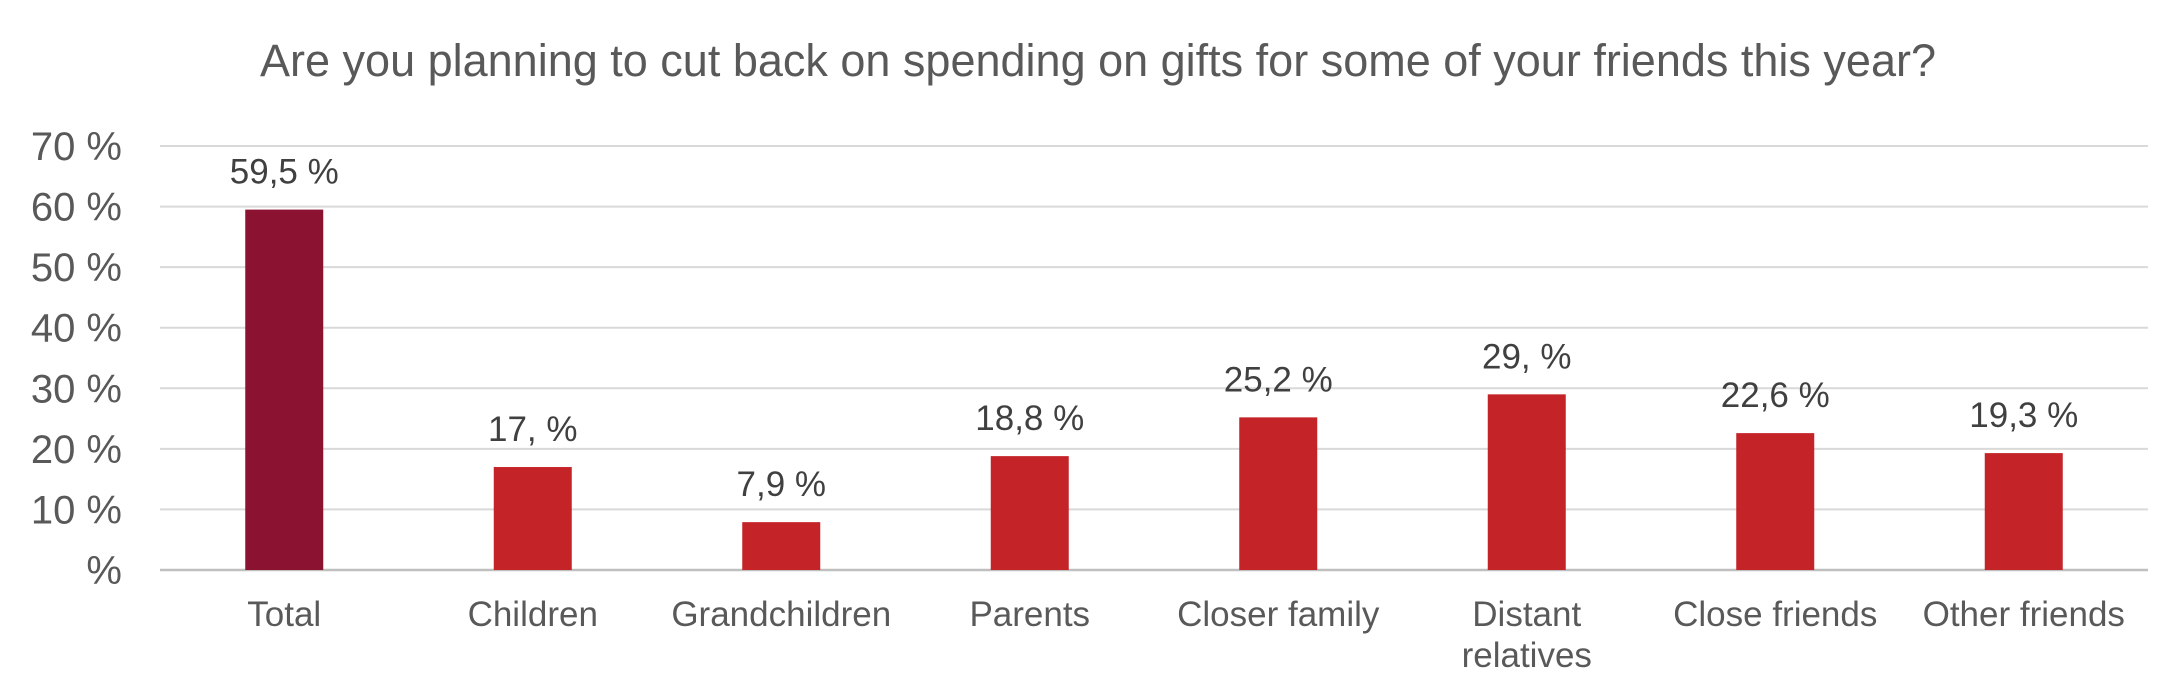 The width and height of the screenshot is (2172, 698). I want to click on x-tick-label: Close friends, so click(1775, 614).